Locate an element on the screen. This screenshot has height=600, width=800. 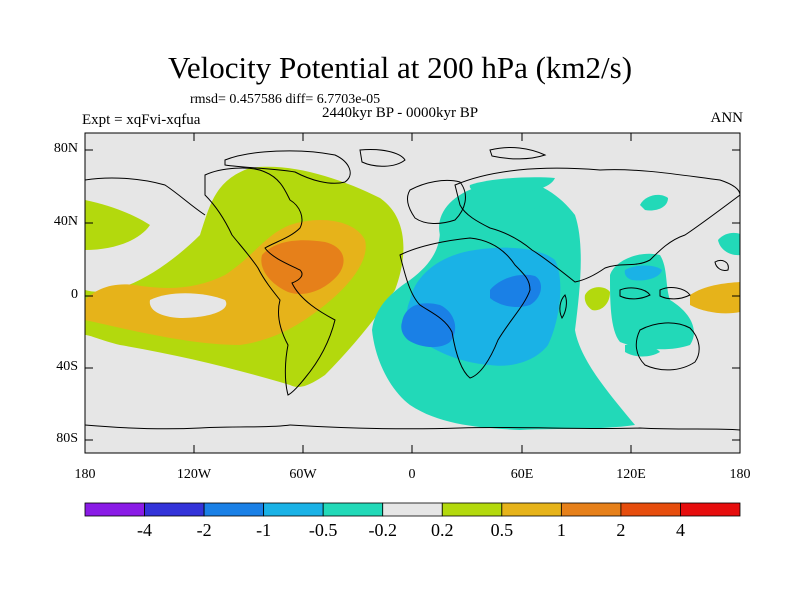
north-africa-negative-lobe is located at coordinates (494, 210).